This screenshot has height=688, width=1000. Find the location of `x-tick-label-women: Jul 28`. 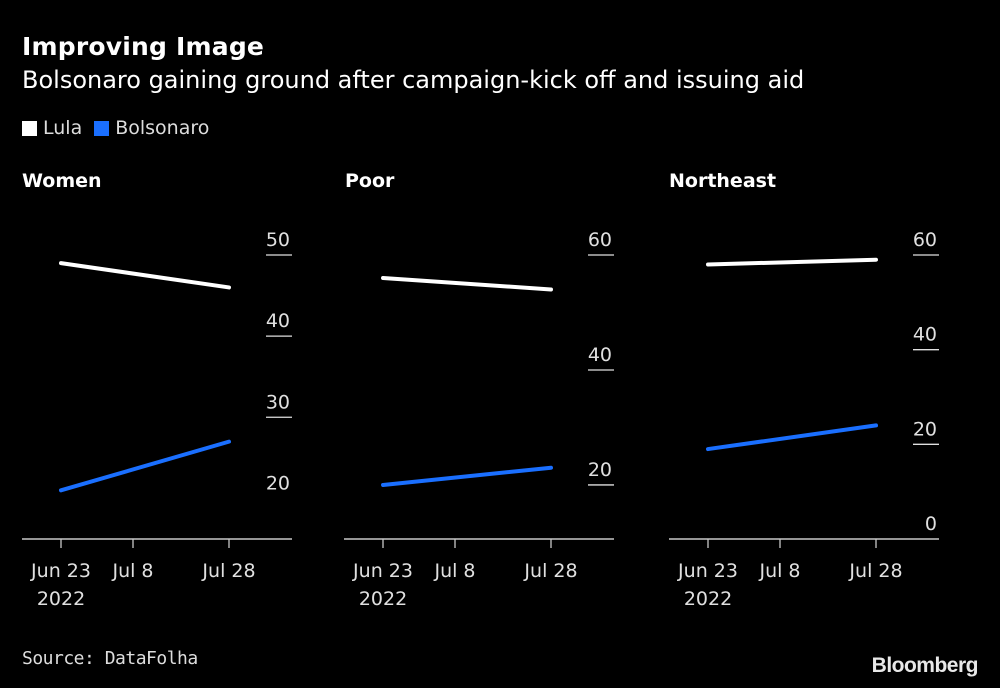

x-tick-label-women: Jul 28 is located at coordinates (228, 571).